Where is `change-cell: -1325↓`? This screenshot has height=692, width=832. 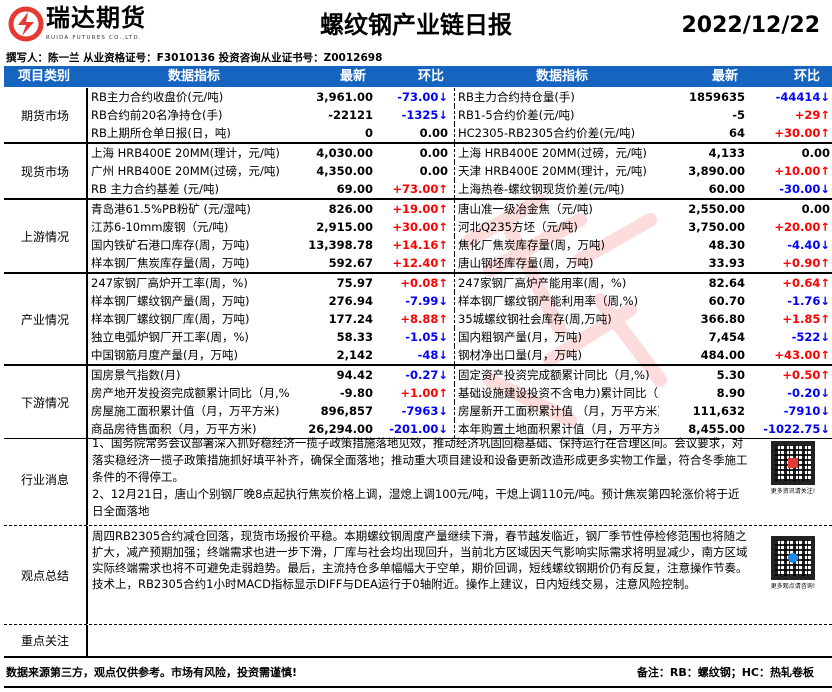
change-cell: -1325↓ is located at coordinates (424, 115).